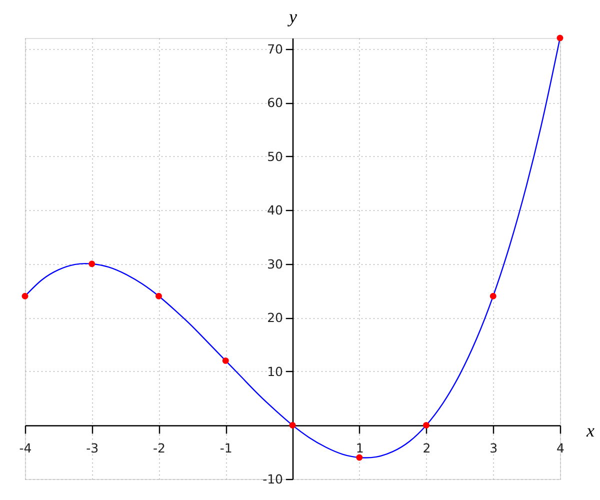 Image resolution: width=600 pixels, height=500 pixels. I want to click on x-tick-label: -4, so click(25, 448).